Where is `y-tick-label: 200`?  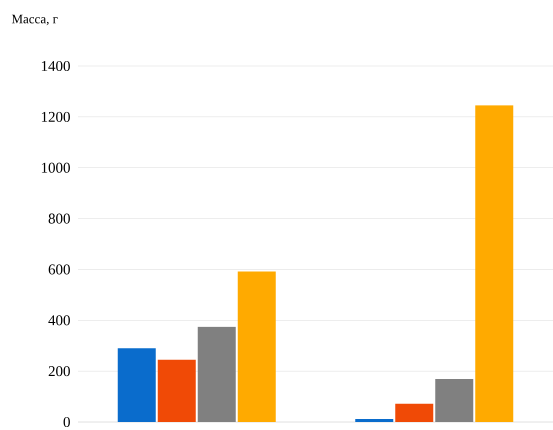
y-tick-label: 200 is located at coordinates (59, 371).